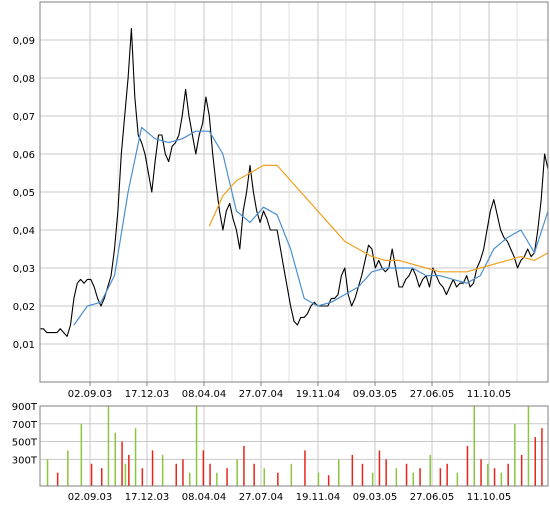  Describe the element at coordinates (147, 394) in the screenshot. I see `price-x-tick-label: 17.12.03` at that location.